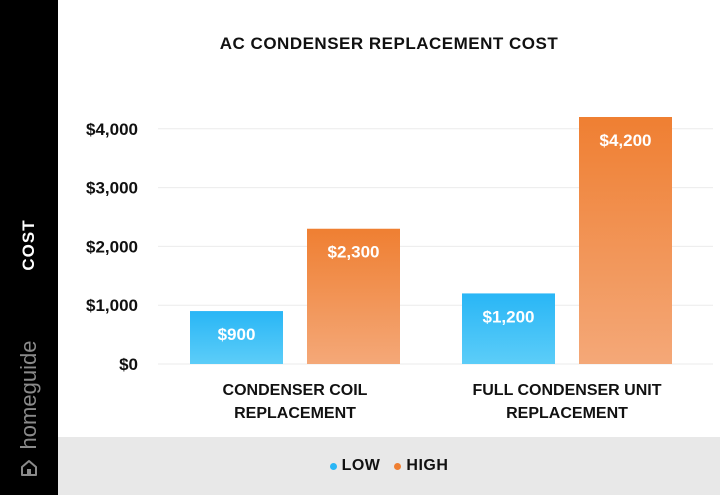 The width and height of the screenshot is (720, 495). What do you see at coordinates (112, 129) in the screenshot?
I see `y-tick-label: $4,000` at bounding box center [112, 129].